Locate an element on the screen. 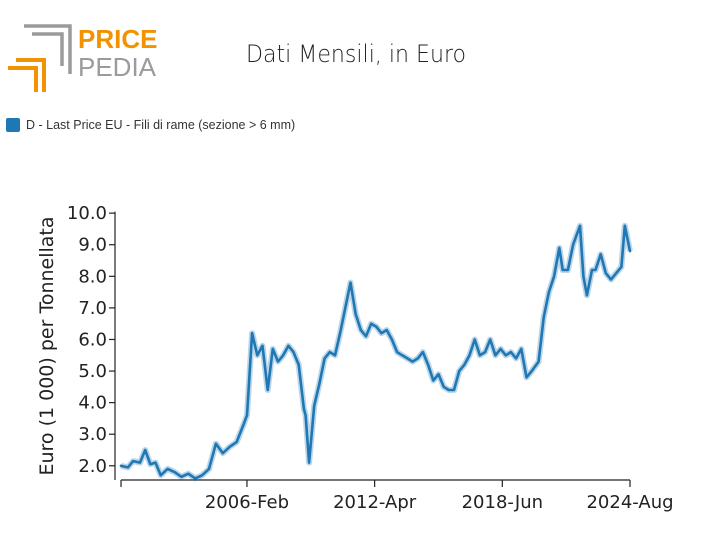 The image size is (712, 555). x-tick-label: 2006-Feb is located at coordinates (247, 502).